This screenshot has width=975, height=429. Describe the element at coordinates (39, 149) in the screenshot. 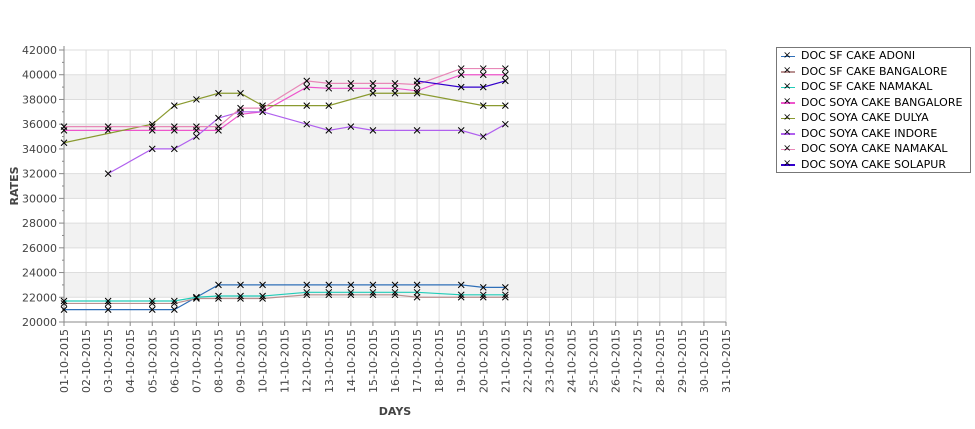

I see `y-tick-label: 34000` at that location.